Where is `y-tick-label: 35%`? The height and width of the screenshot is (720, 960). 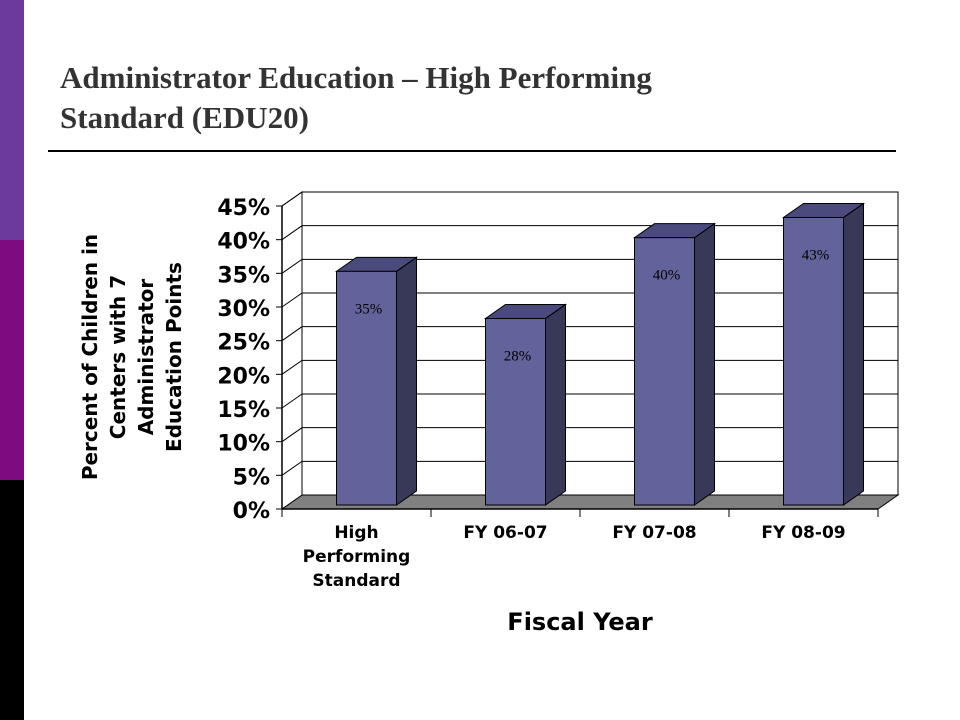
y-tick-label: 35% is located at coordinates (243, 275).